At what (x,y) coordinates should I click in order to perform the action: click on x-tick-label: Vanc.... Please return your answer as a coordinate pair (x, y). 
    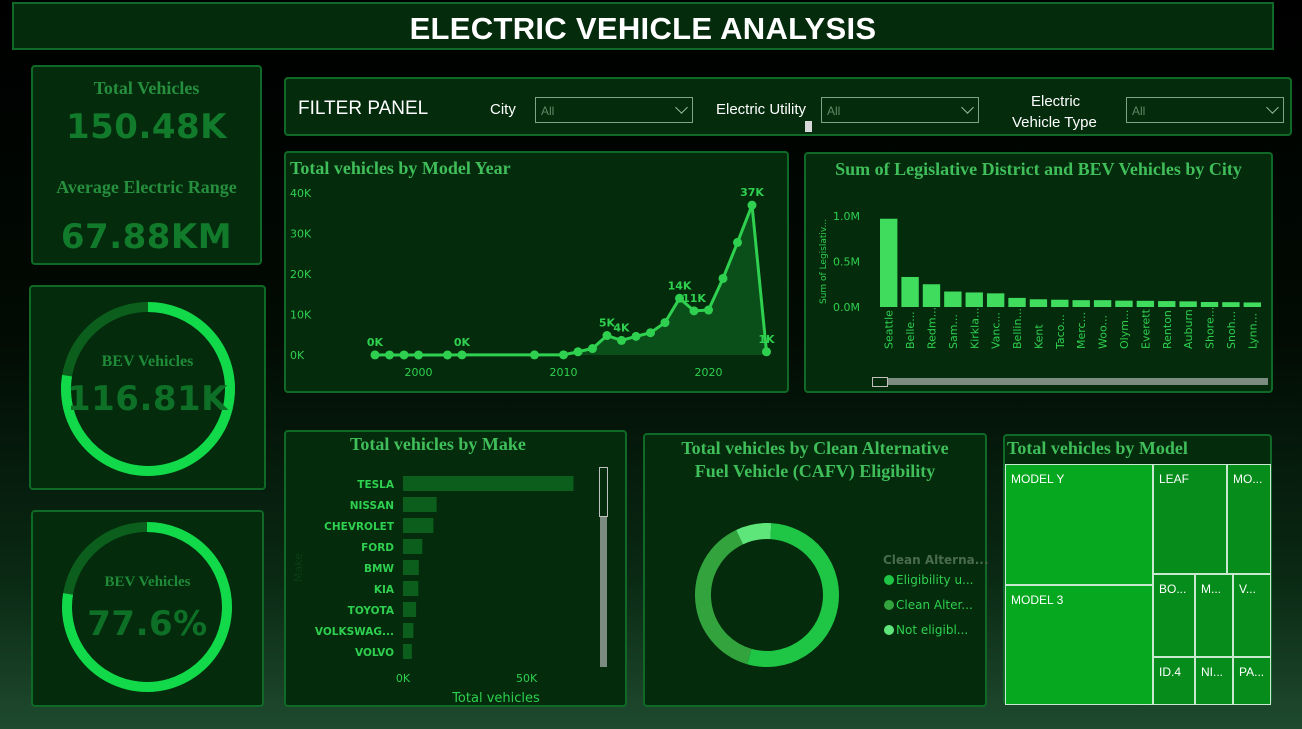
    Looking at the image, I should click on (996, 330).